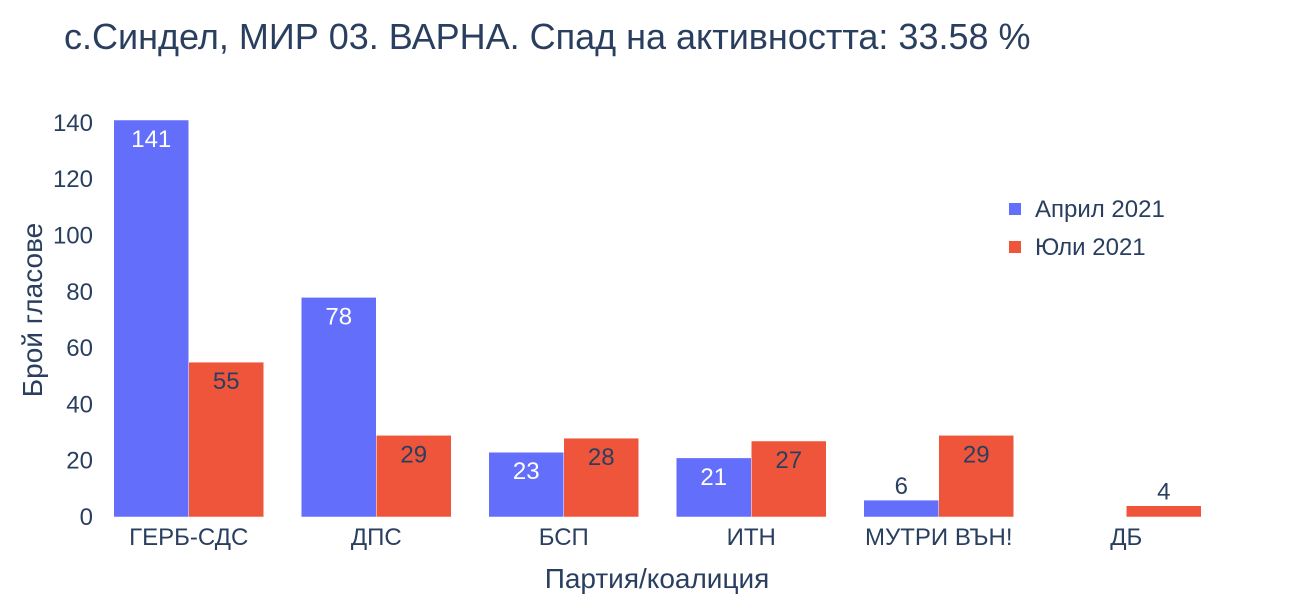 The image size is (1300, 600). Describe the element at coordinates (151, 139) in the screenshot. I see `bar-value-label: 141` at that location.